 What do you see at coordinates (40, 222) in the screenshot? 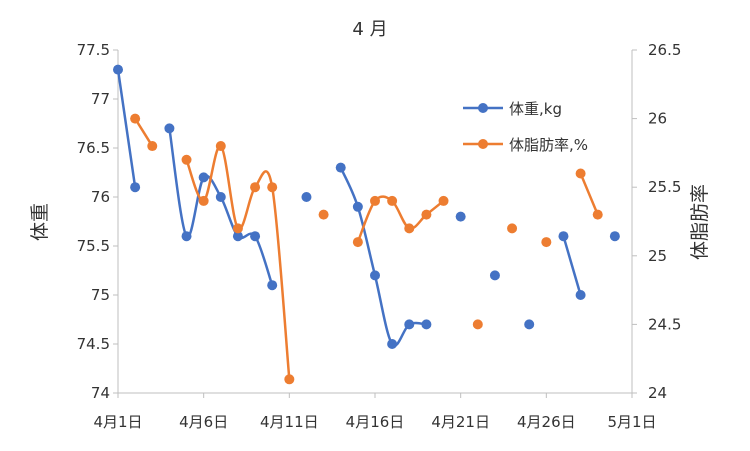
I see `y-axis-title: 体重` at bounding box center [40, 222].